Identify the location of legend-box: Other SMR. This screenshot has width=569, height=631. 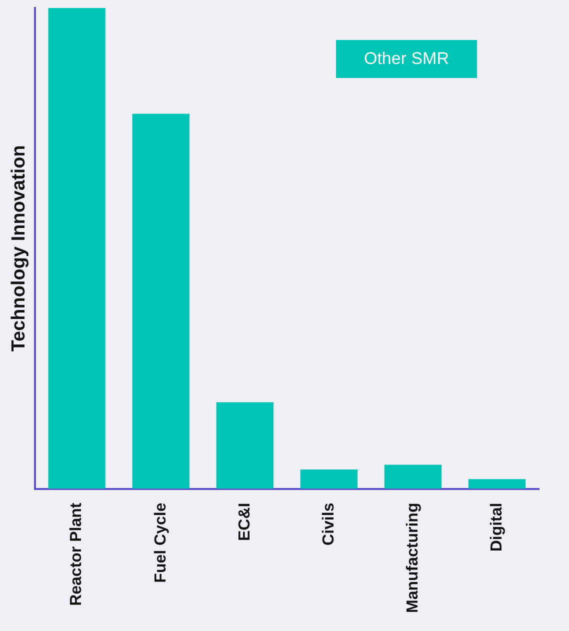
(406, 59).